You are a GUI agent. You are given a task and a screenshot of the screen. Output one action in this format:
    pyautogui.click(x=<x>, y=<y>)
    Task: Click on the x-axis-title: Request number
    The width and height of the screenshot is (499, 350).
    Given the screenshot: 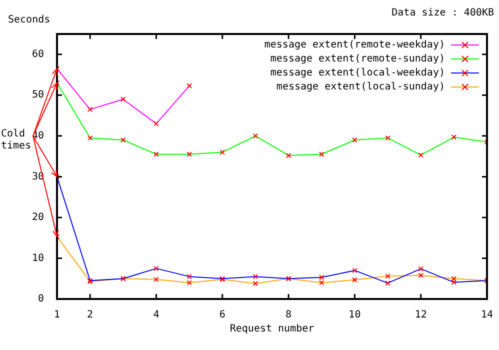 What is the action you would take?
    pyautogui.click(x=272, y=329)
    